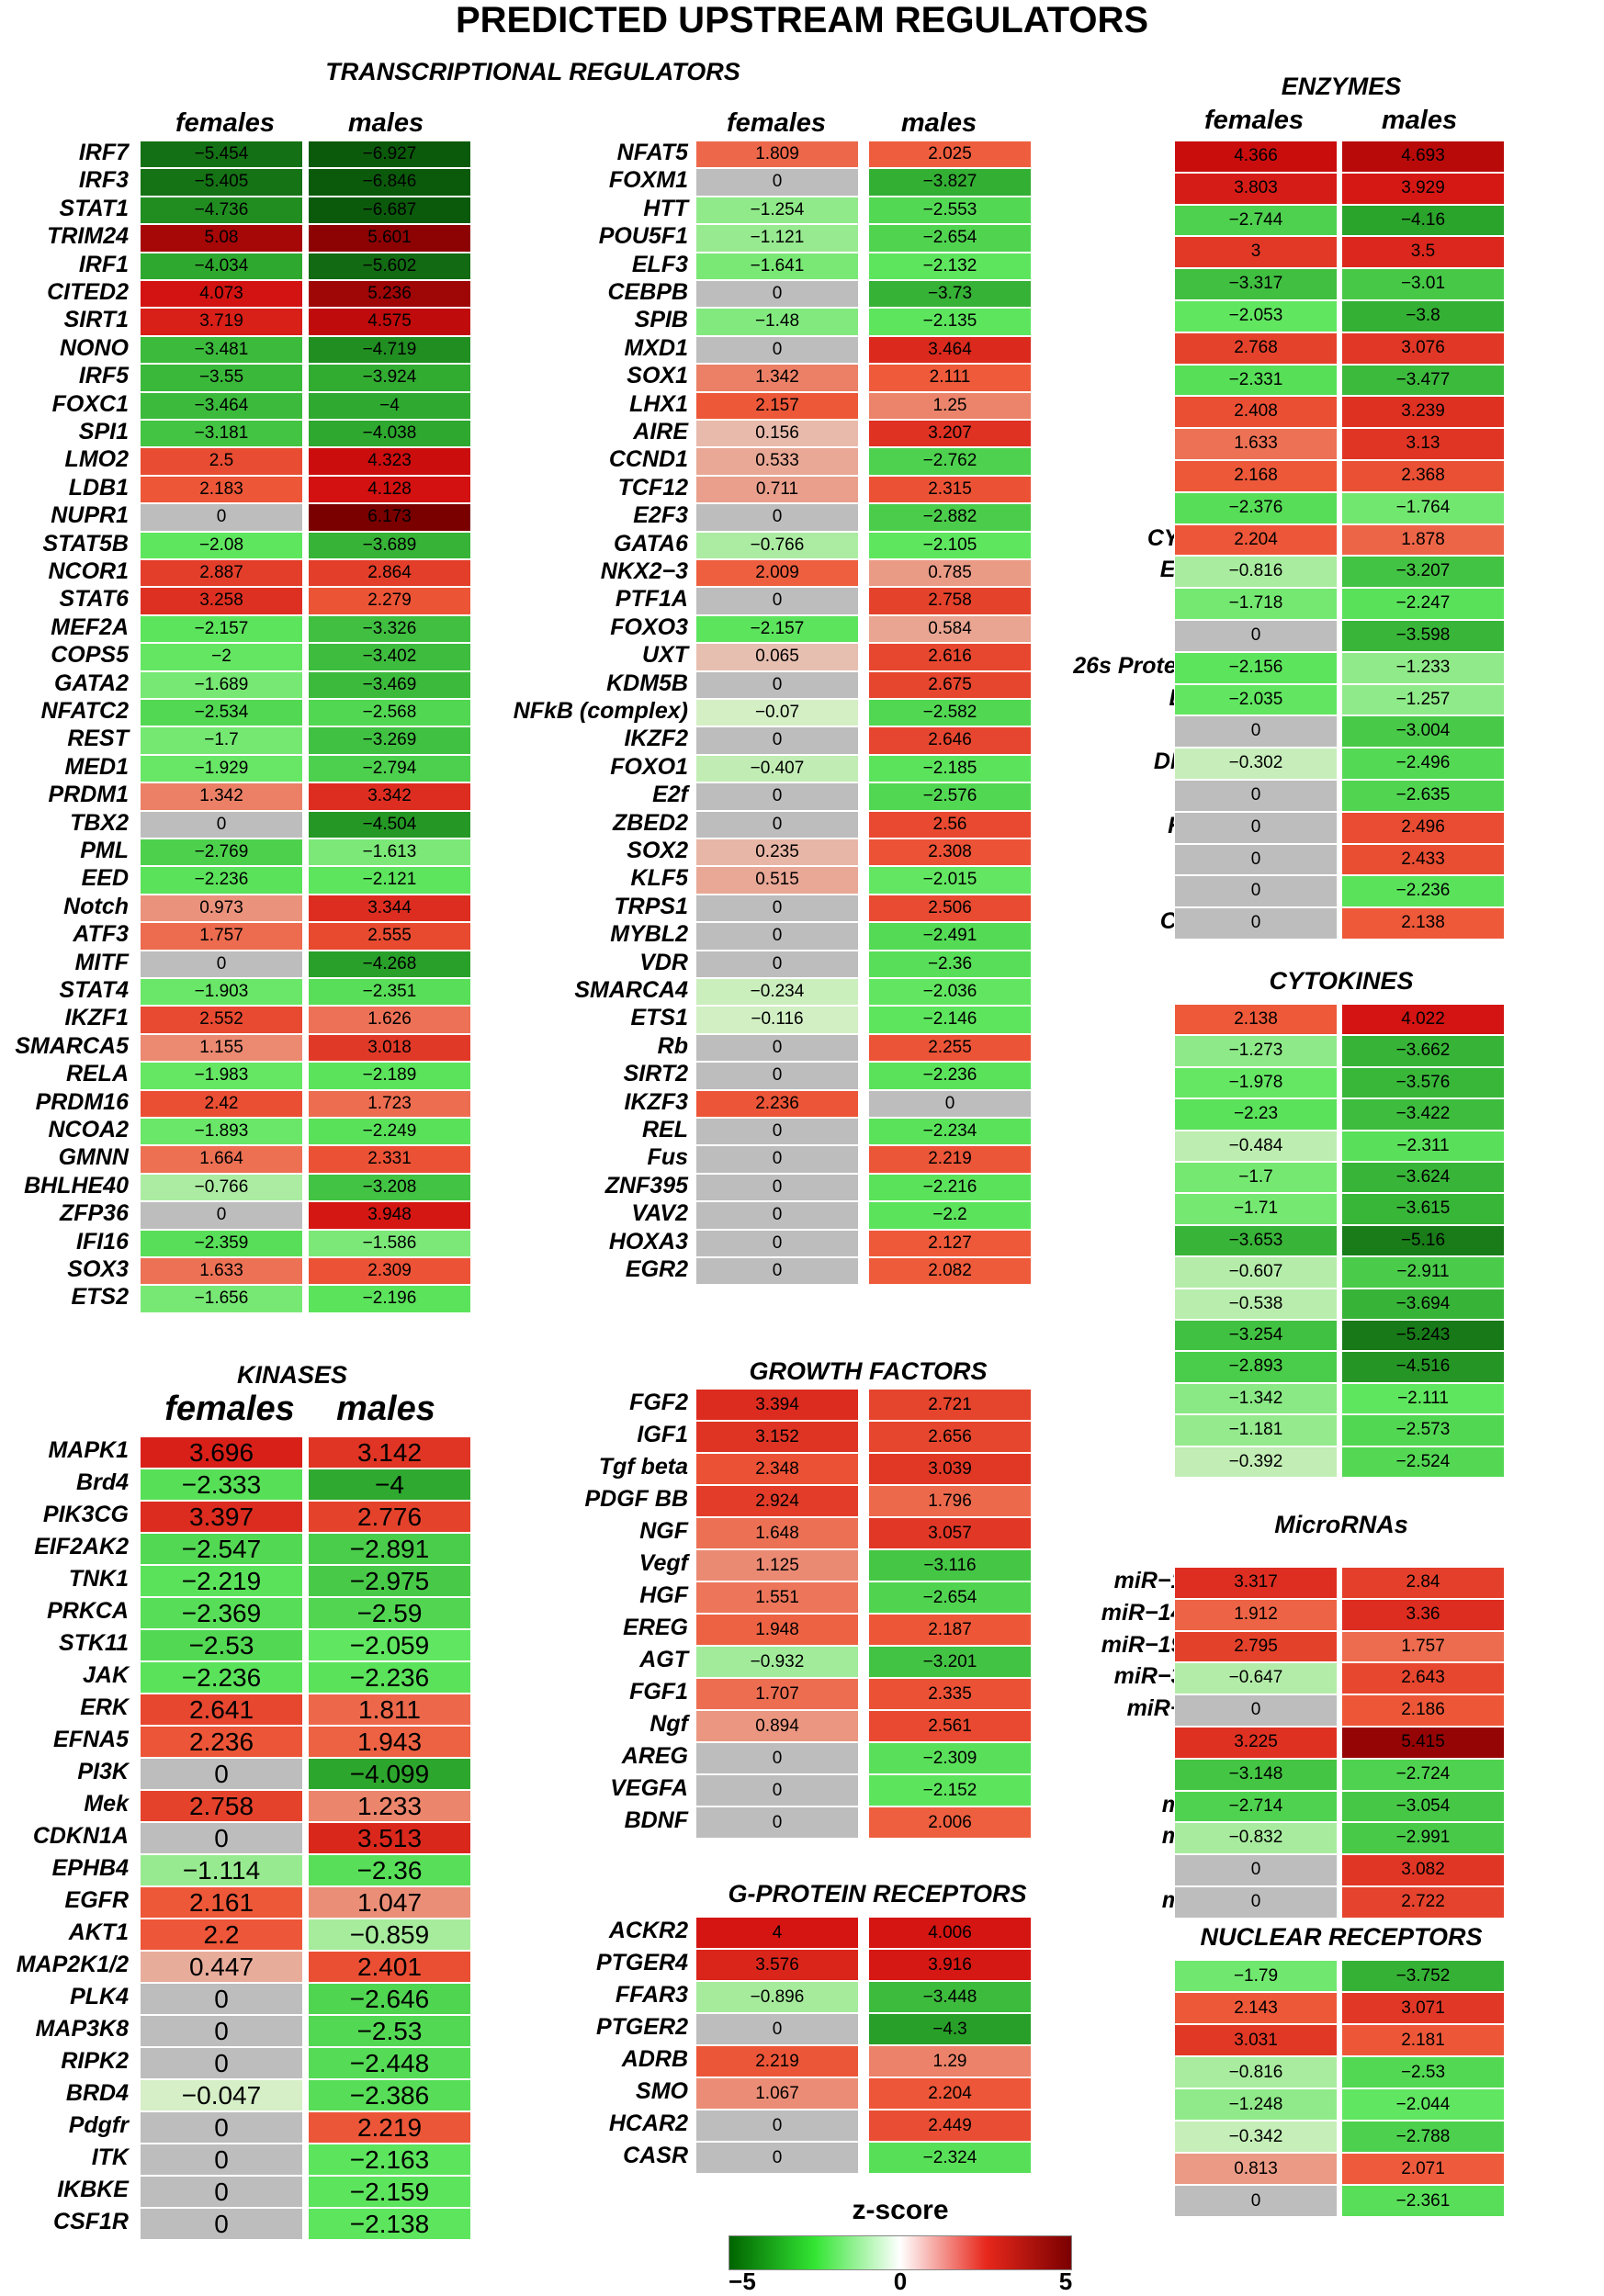 The height and width of the screenshot is (2296, 1604). What do you see at coordinates (1423, 604) in the screenshot?
I see `heatmap-cell: −2.247` at bounding box center [1423, 604].